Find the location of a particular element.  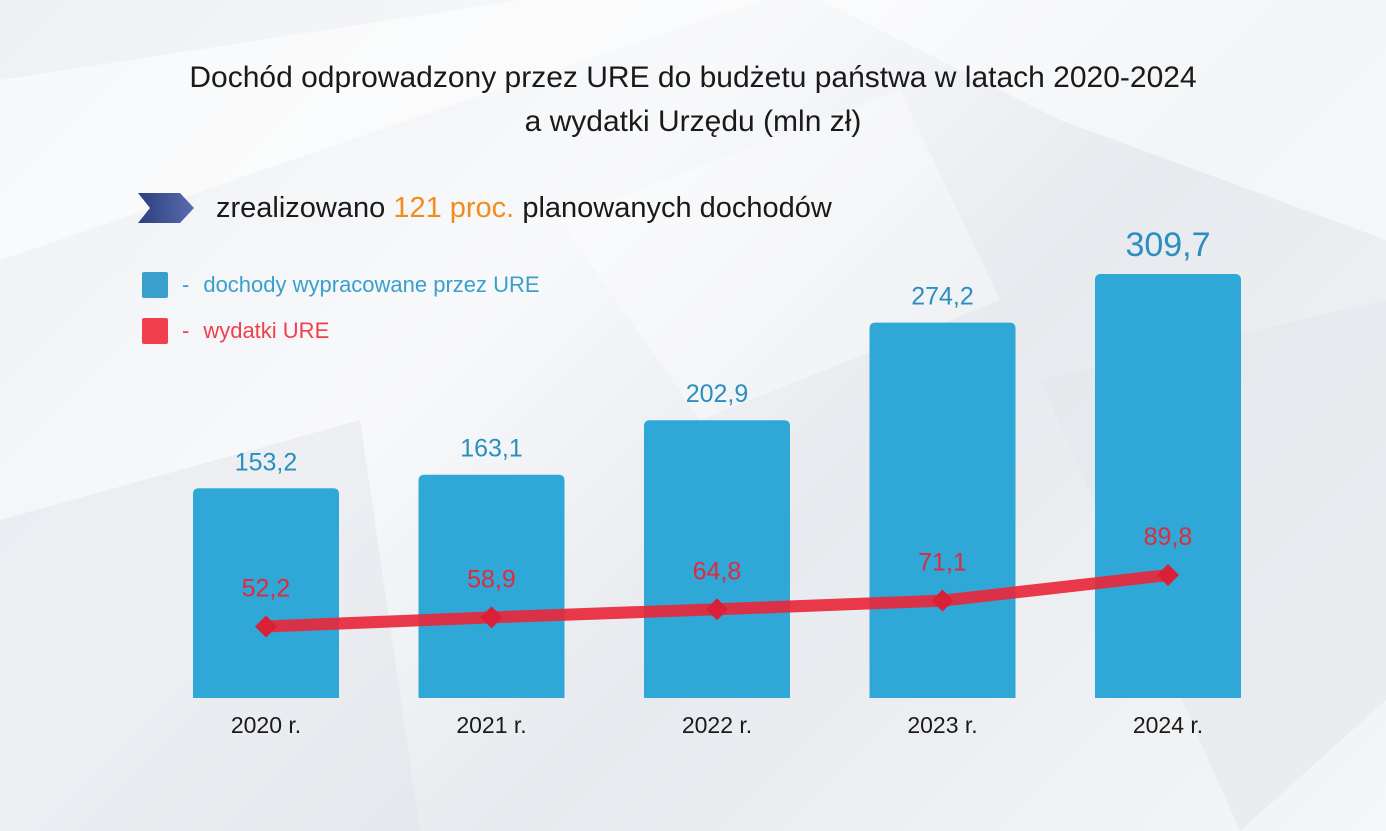

legend-item-income: - dochody wypracowane przez URE is located at coordinates (341, 285).